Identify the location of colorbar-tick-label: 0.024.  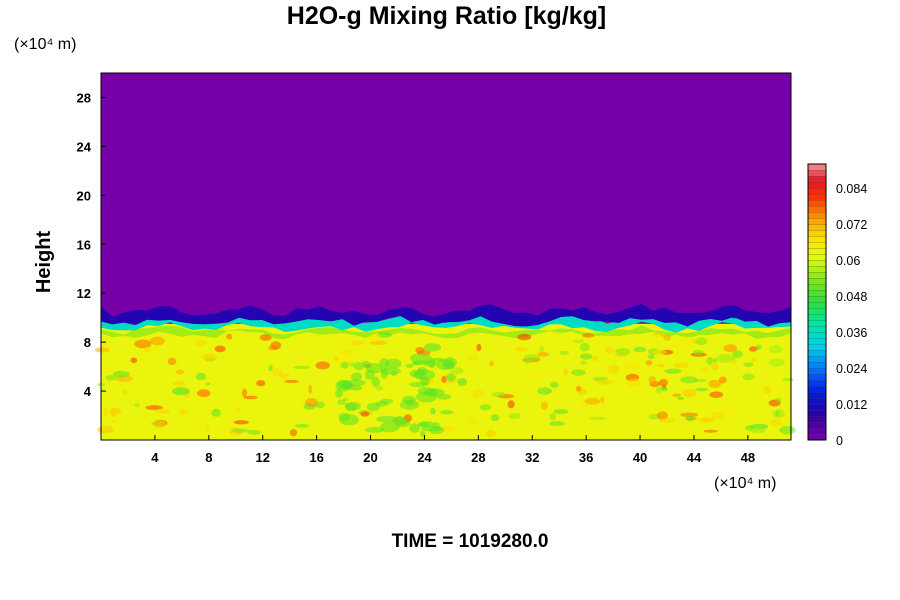
(851, 369).